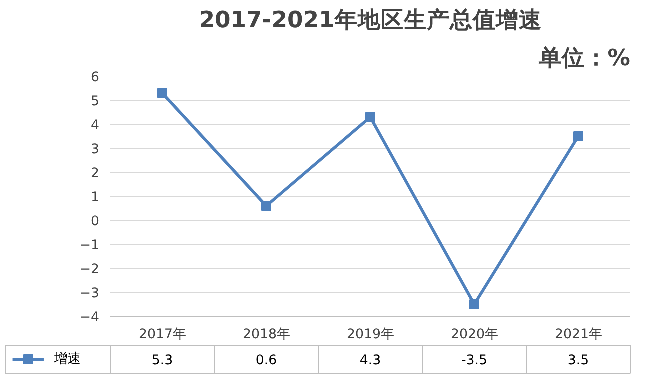 This screenshot has width=652, height=386. I want to click on y-tick-label: −3, so click(90, 294).